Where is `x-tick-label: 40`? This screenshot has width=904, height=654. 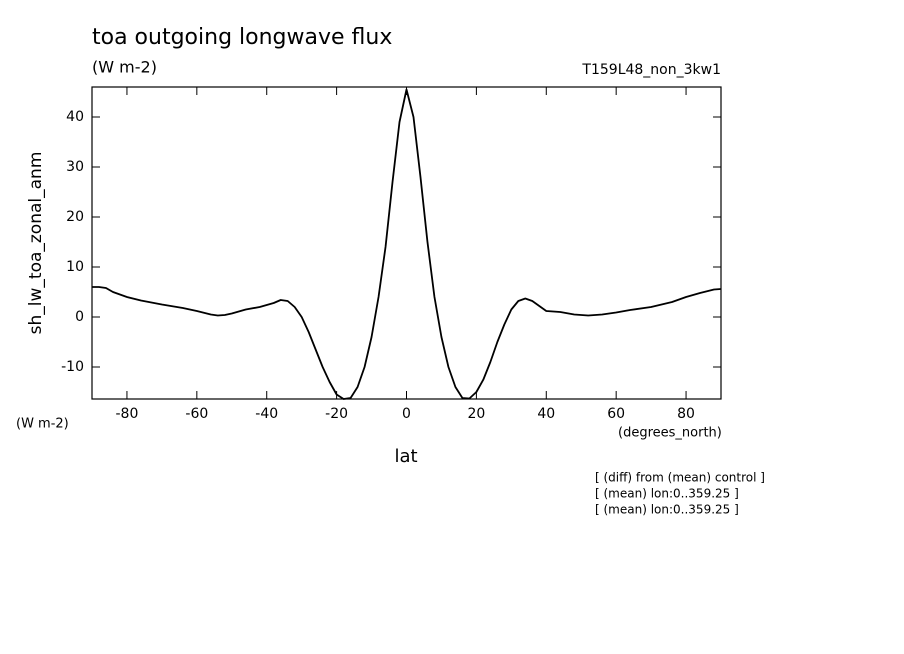
x-tick-label: 40 is located at coordinates (546, 414).